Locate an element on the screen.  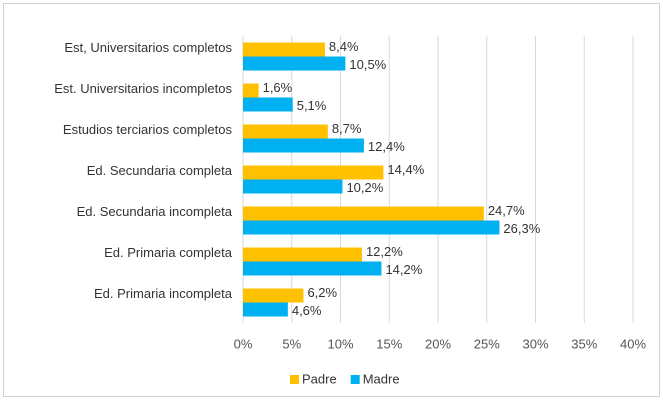
x-tick-label: 30% is located at coordinates (535, 343).